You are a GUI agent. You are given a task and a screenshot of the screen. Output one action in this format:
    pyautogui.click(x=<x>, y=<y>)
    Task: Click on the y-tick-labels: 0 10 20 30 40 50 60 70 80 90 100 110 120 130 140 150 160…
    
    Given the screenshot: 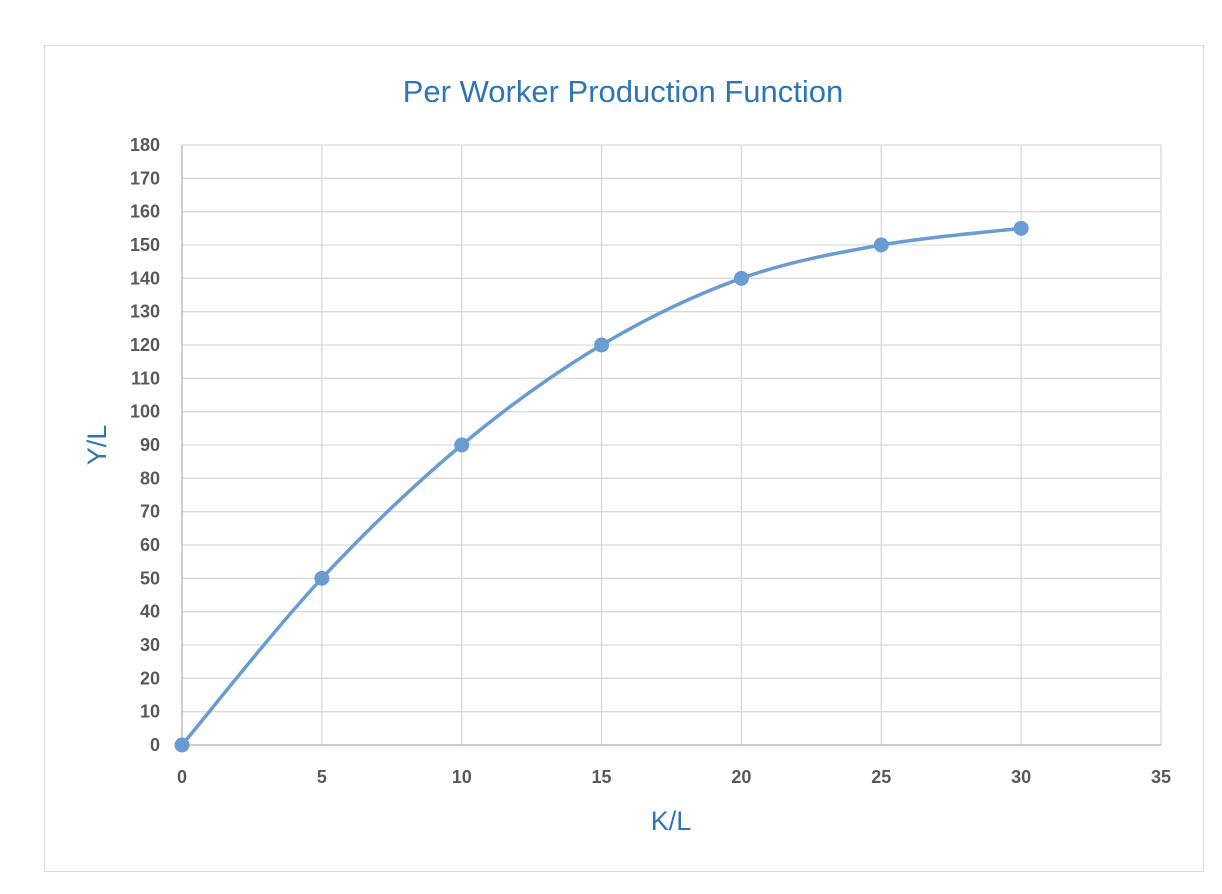 What is the action you would take?
    pyautogui.click(x=145, y=445)
    